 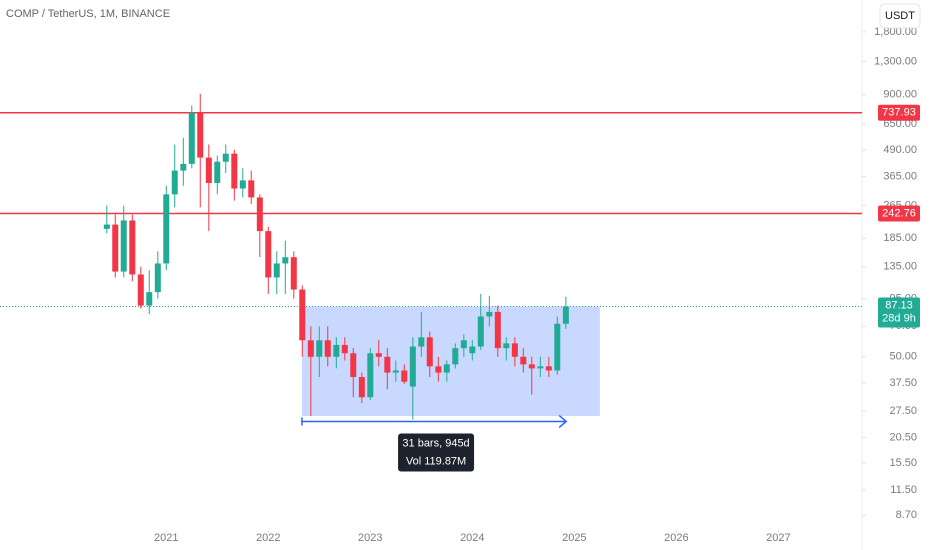 I want to click on currency-label: USDT, so click(x=900, y=16).